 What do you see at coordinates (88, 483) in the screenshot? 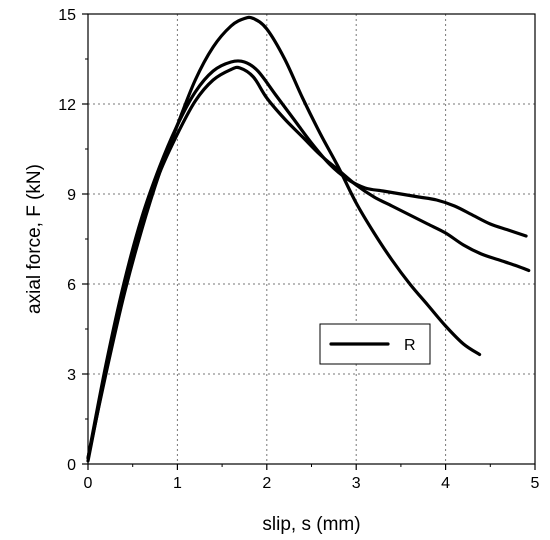
I see `x-tick-label-0: 0` at bounding box center [88, 483].